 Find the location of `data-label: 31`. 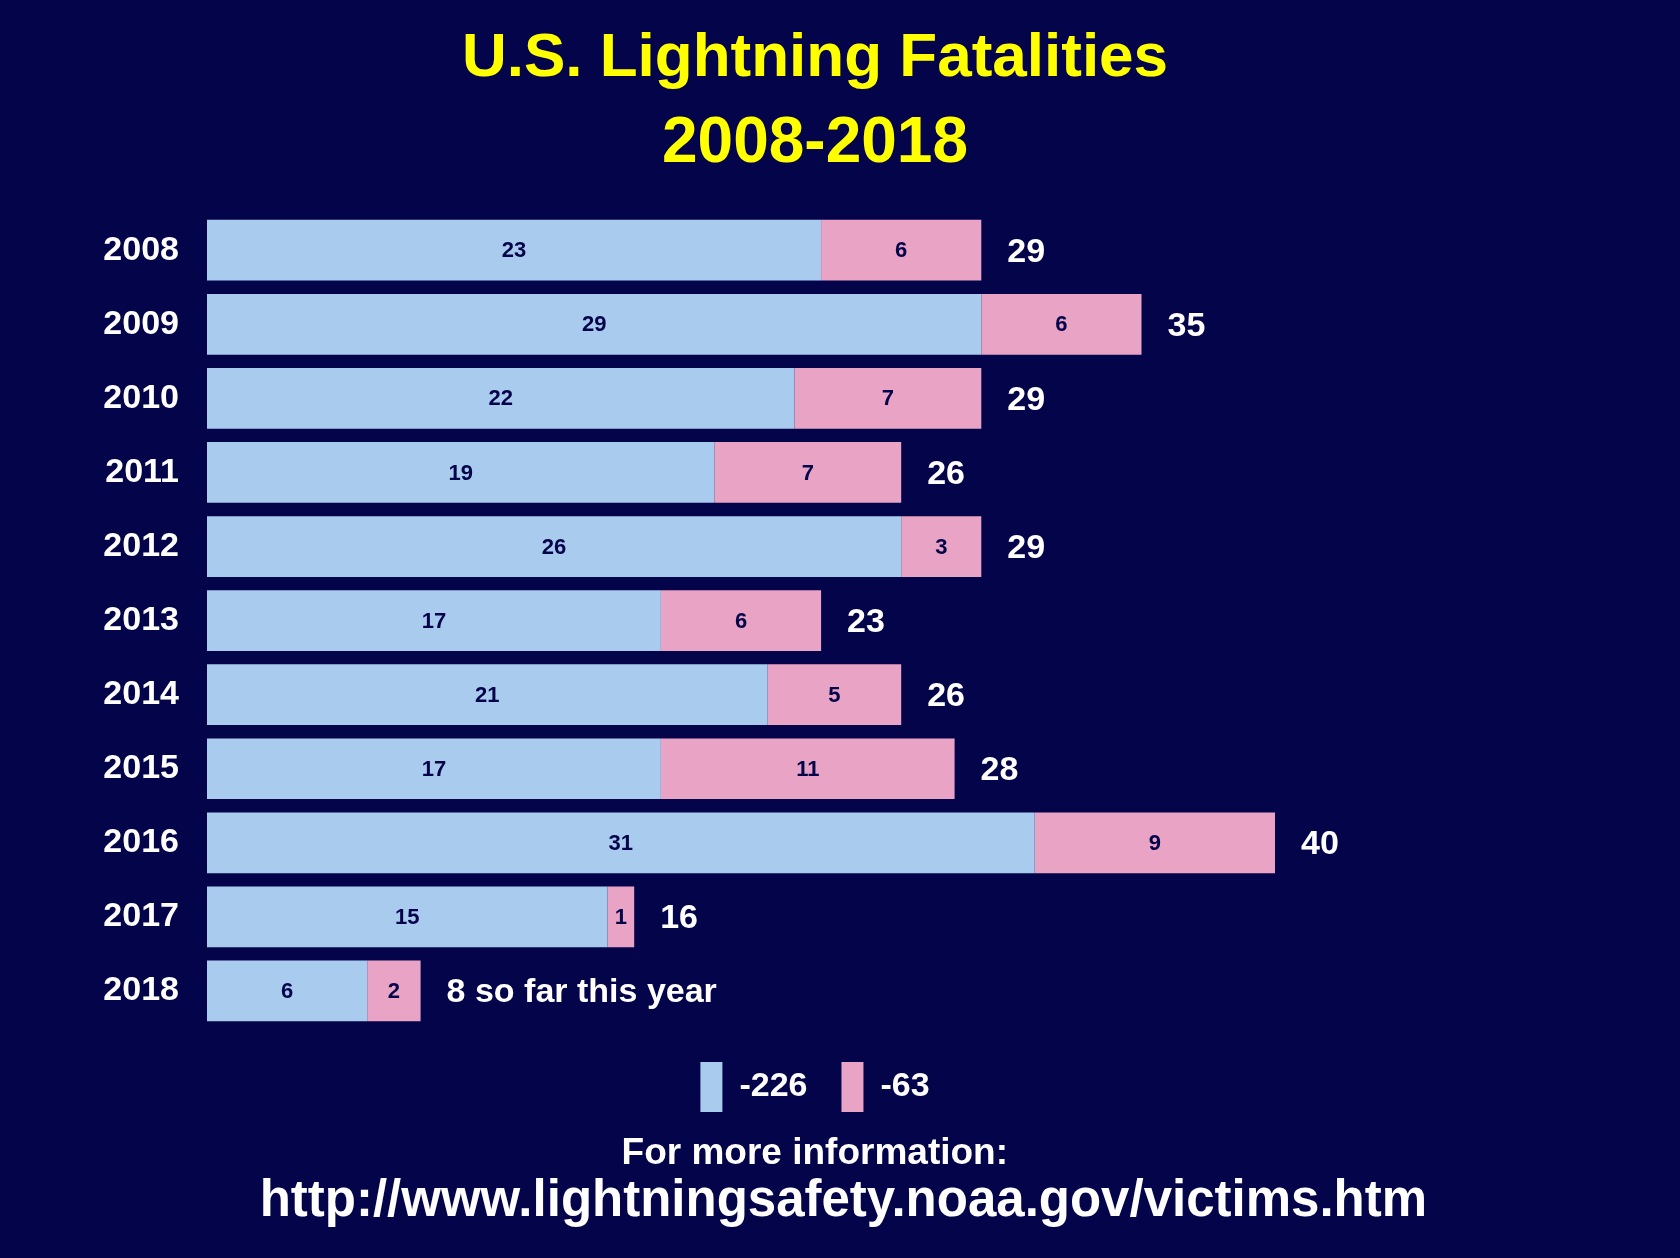

data-label: 31 is located at coordinates (621, 842).